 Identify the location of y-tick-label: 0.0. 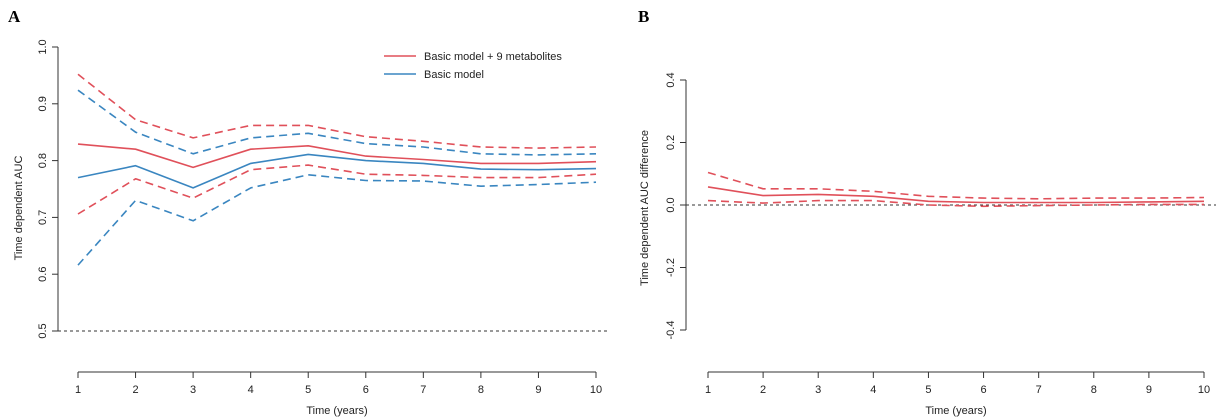
(671, 204).